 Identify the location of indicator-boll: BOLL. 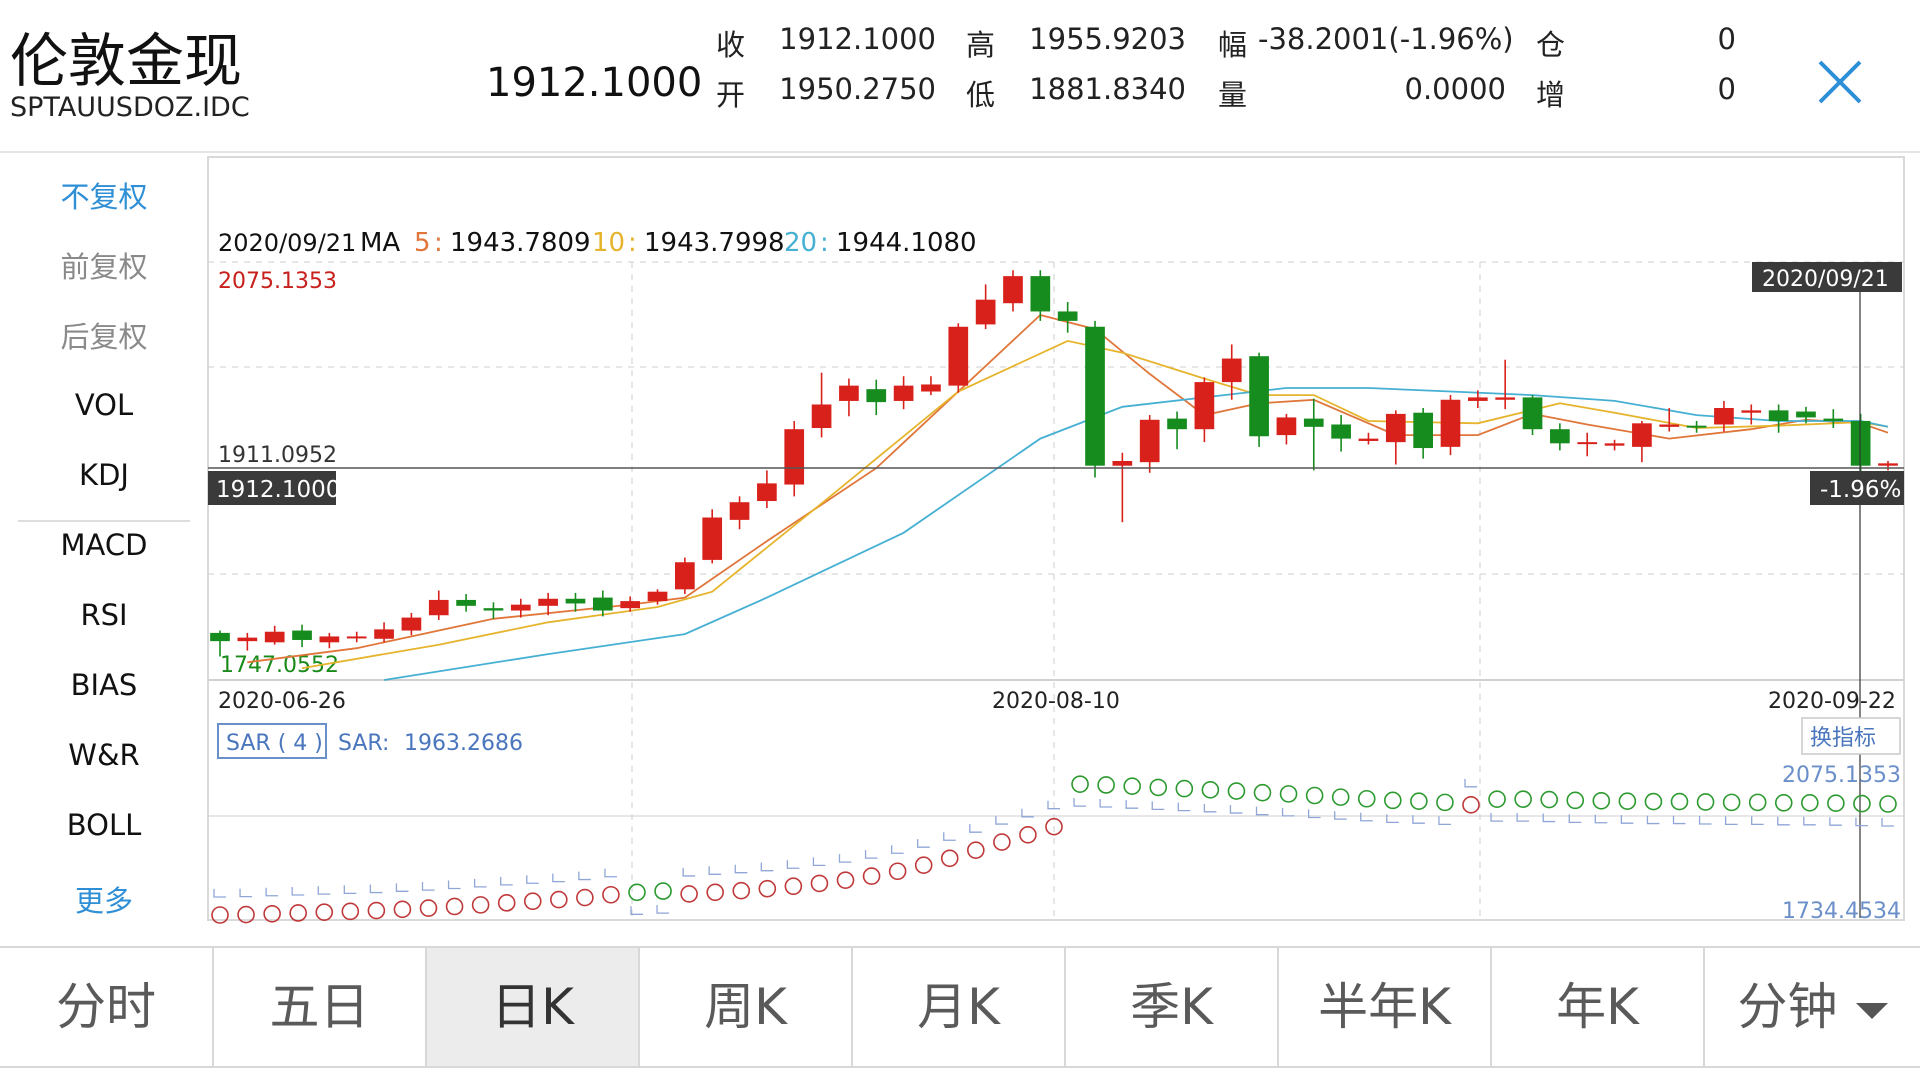
(104, 825).